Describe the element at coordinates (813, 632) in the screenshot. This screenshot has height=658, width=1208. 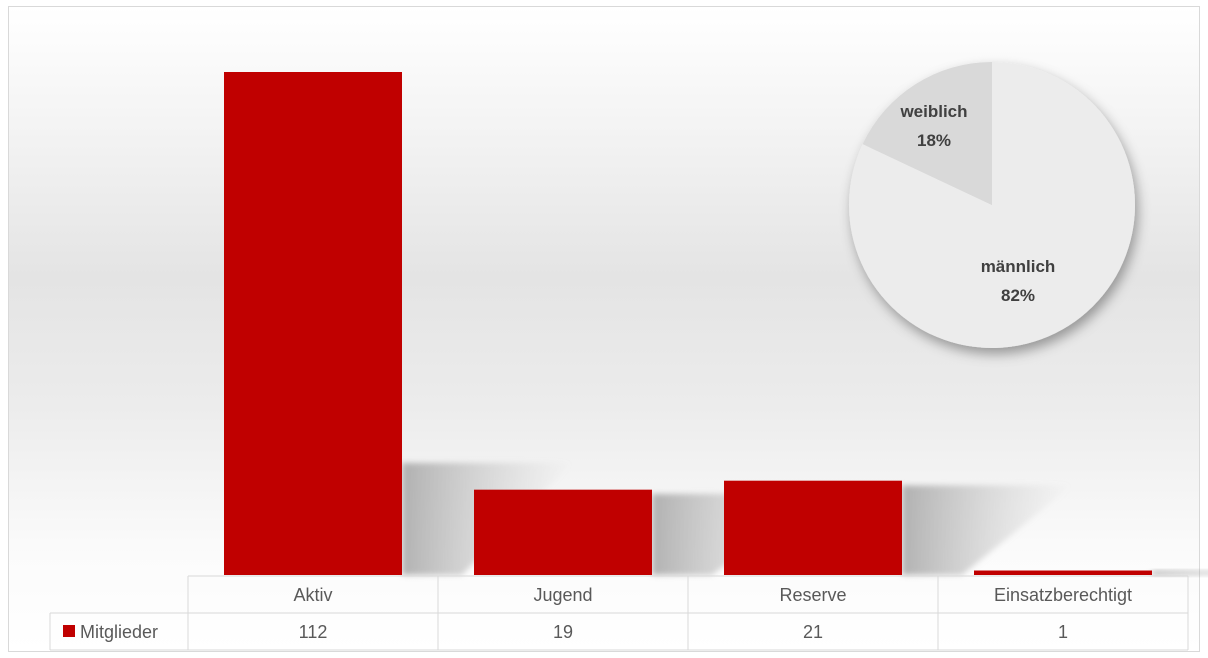
I see `table-value-reserve: 21` at that location.